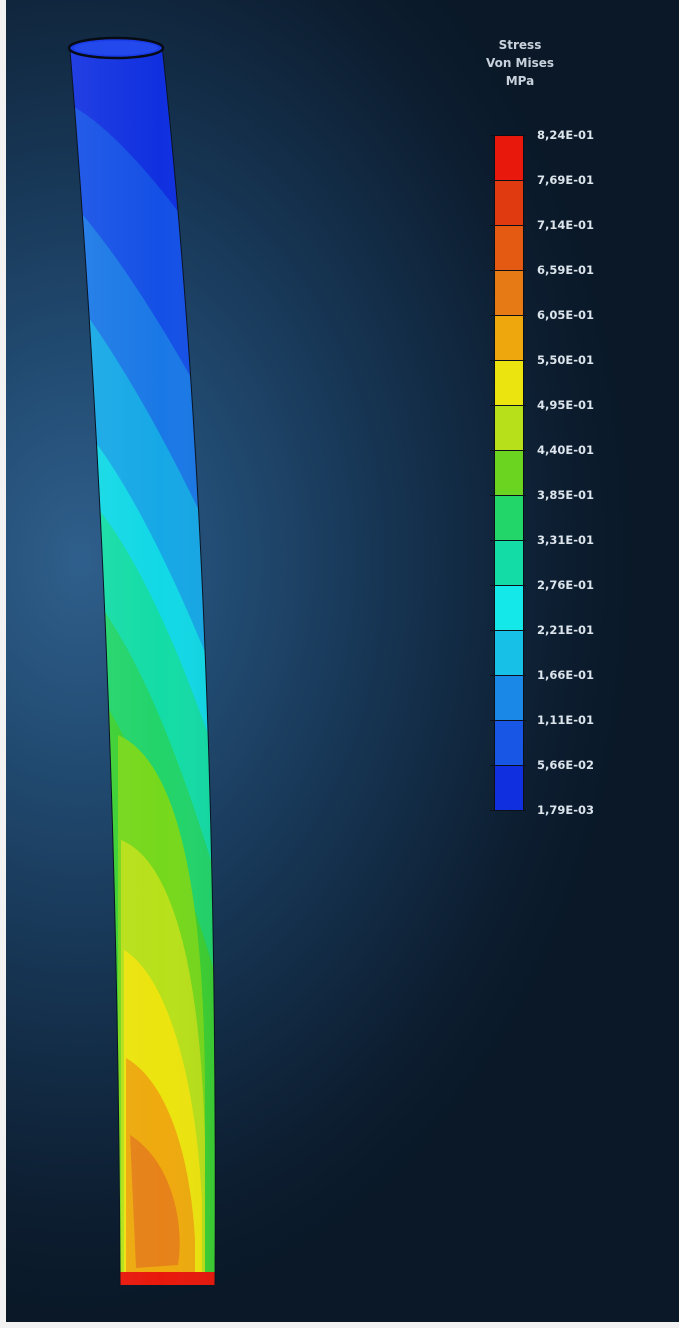 This screenshot has width=679, height=1328. I want to click on legend-title: Stress Von Mises MPa, so click(520, 63).